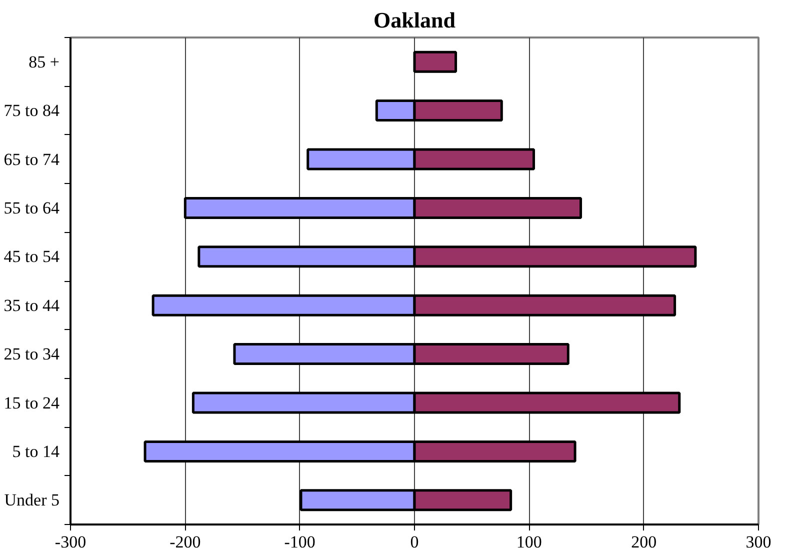 The width and height of the screenshot is (788, 550). What do you see at coordinates (759, 541) in the screenshot?
I see `x-tick-label: 300` at bounding box center [759, 541].